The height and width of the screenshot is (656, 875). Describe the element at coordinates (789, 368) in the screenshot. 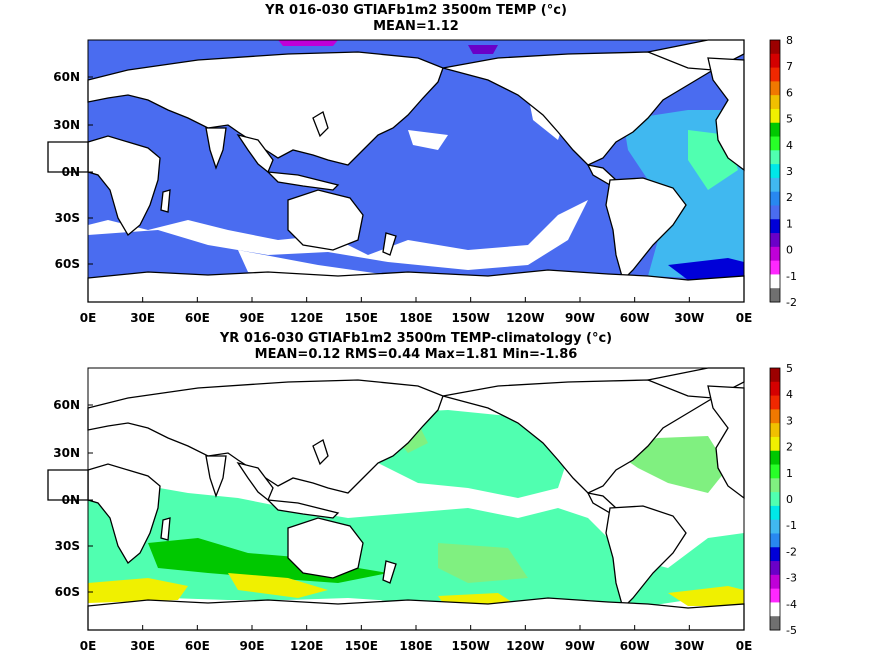

I see `colorbar-label-1-0: 5` at that location.